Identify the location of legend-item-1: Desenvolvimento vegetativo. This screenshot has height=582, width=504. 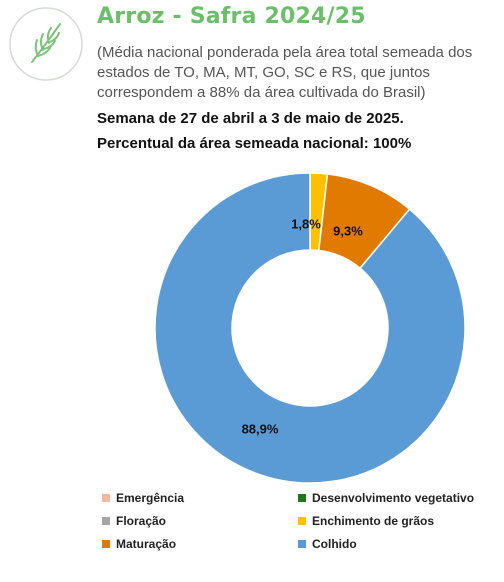
(400, 497).